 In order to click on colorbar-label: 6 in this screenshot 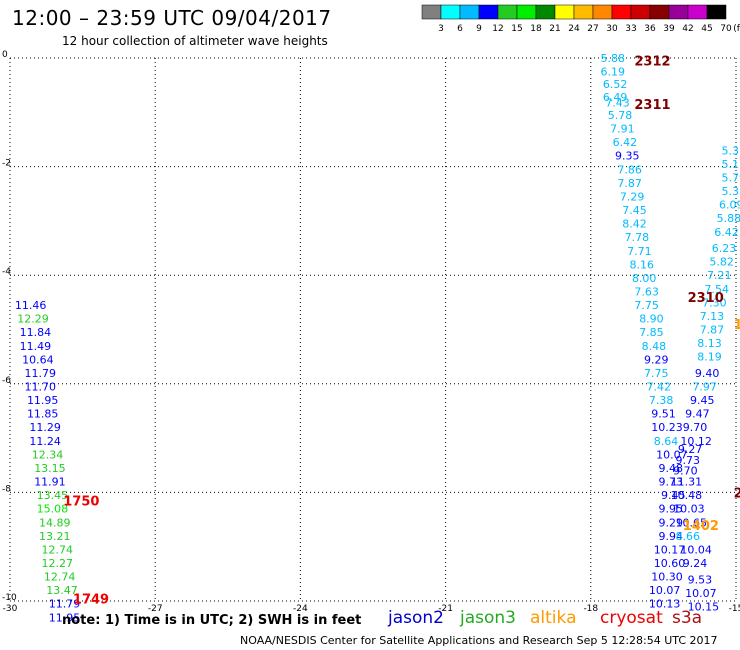, I will do `click(460, 29)`.